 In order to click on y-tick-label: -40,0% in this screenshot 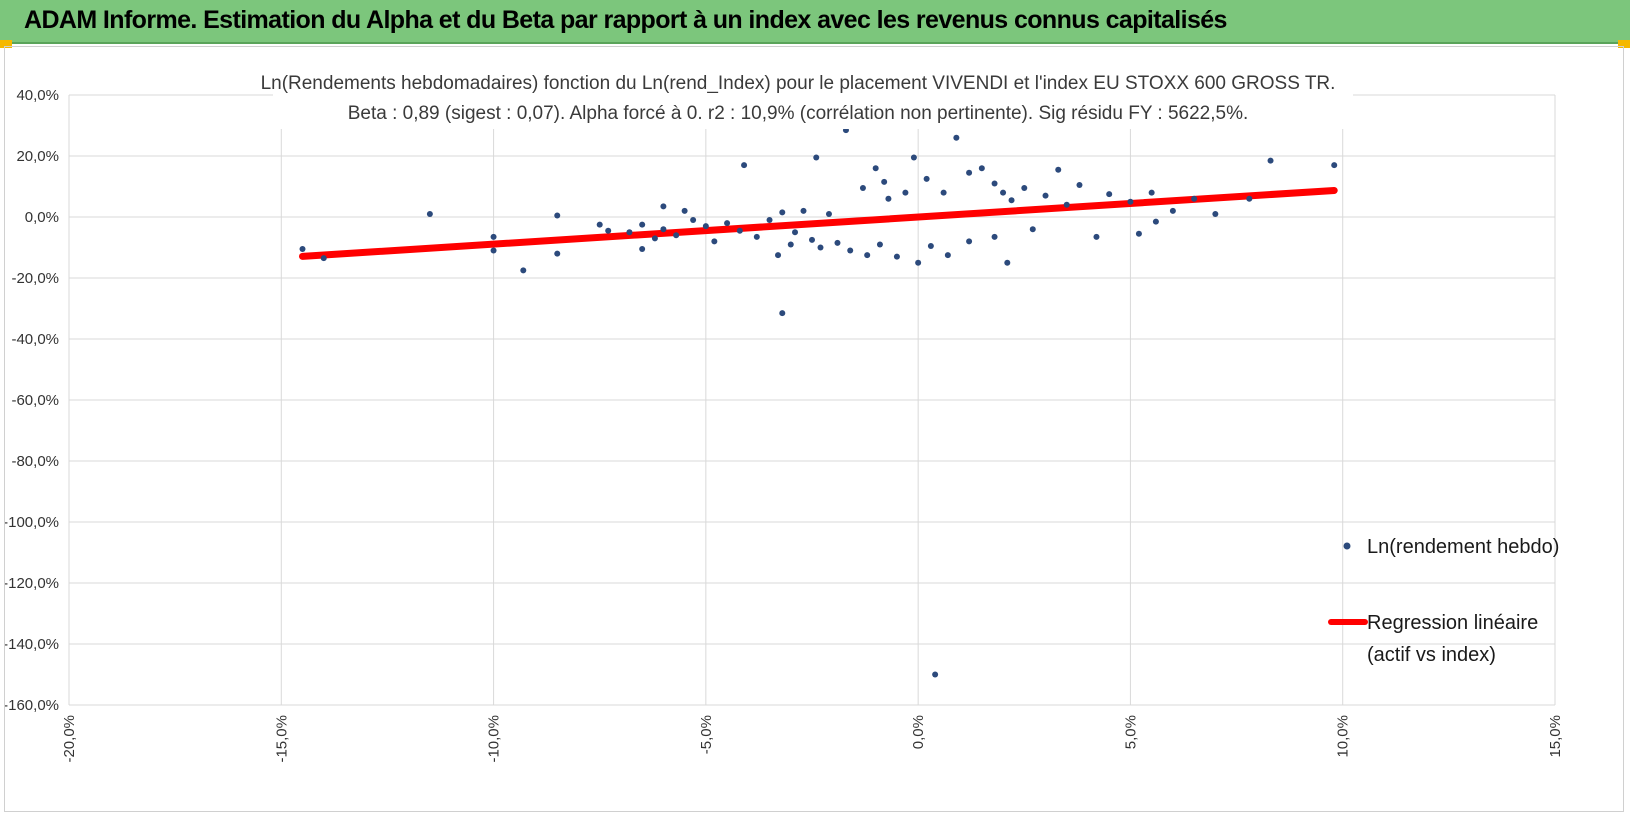, I will do `click(35, 339)`.